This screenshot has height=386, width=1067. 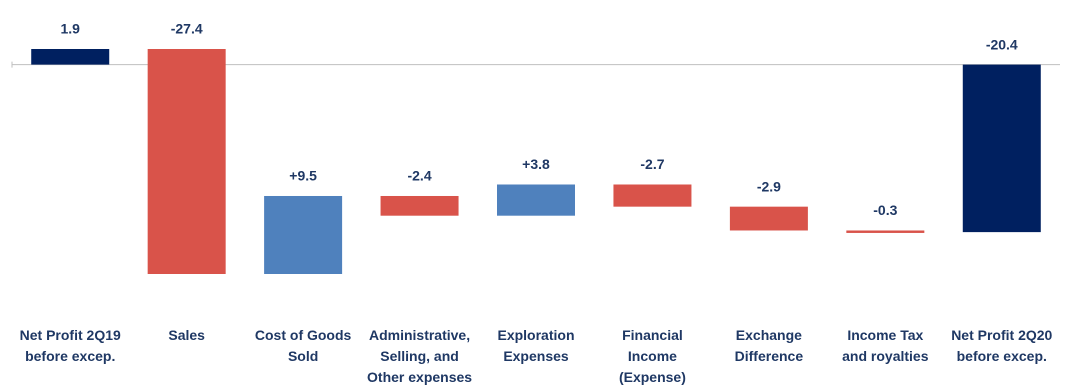 I want to click on value-label: -0.3, so click(x=885, y=210).